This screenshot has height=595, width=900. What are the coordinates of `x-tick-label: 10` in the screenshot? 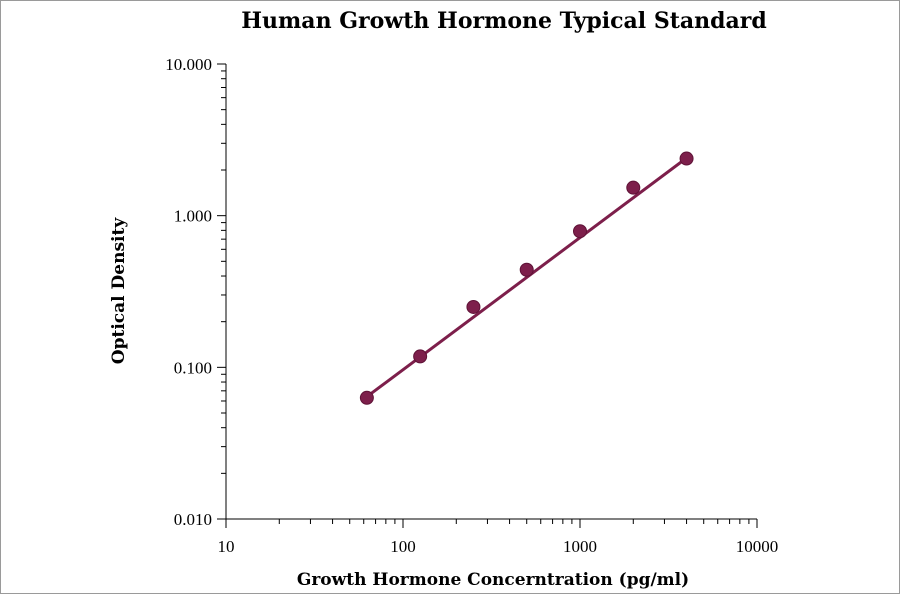 It's located at (226, 546).